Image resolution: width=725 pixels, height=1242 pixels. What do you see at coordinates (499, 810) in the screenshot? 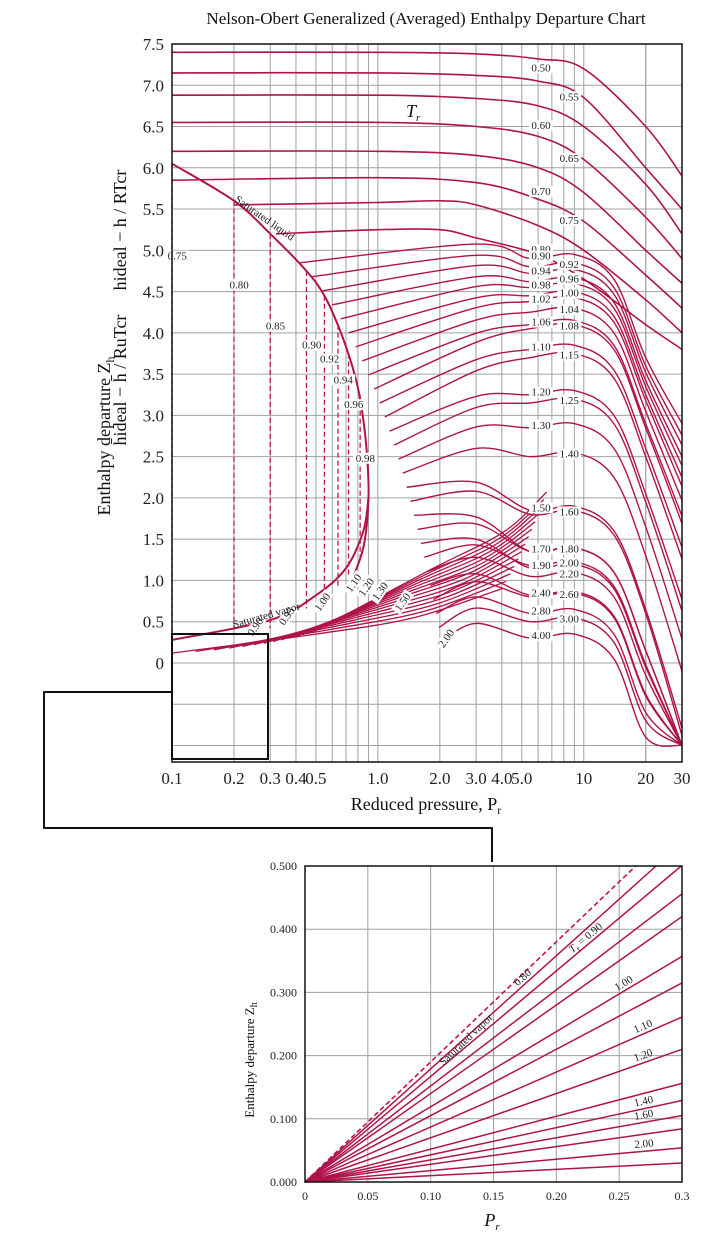
I see `main-x-axis-title-sub: r` at bounding box center [499, 810].